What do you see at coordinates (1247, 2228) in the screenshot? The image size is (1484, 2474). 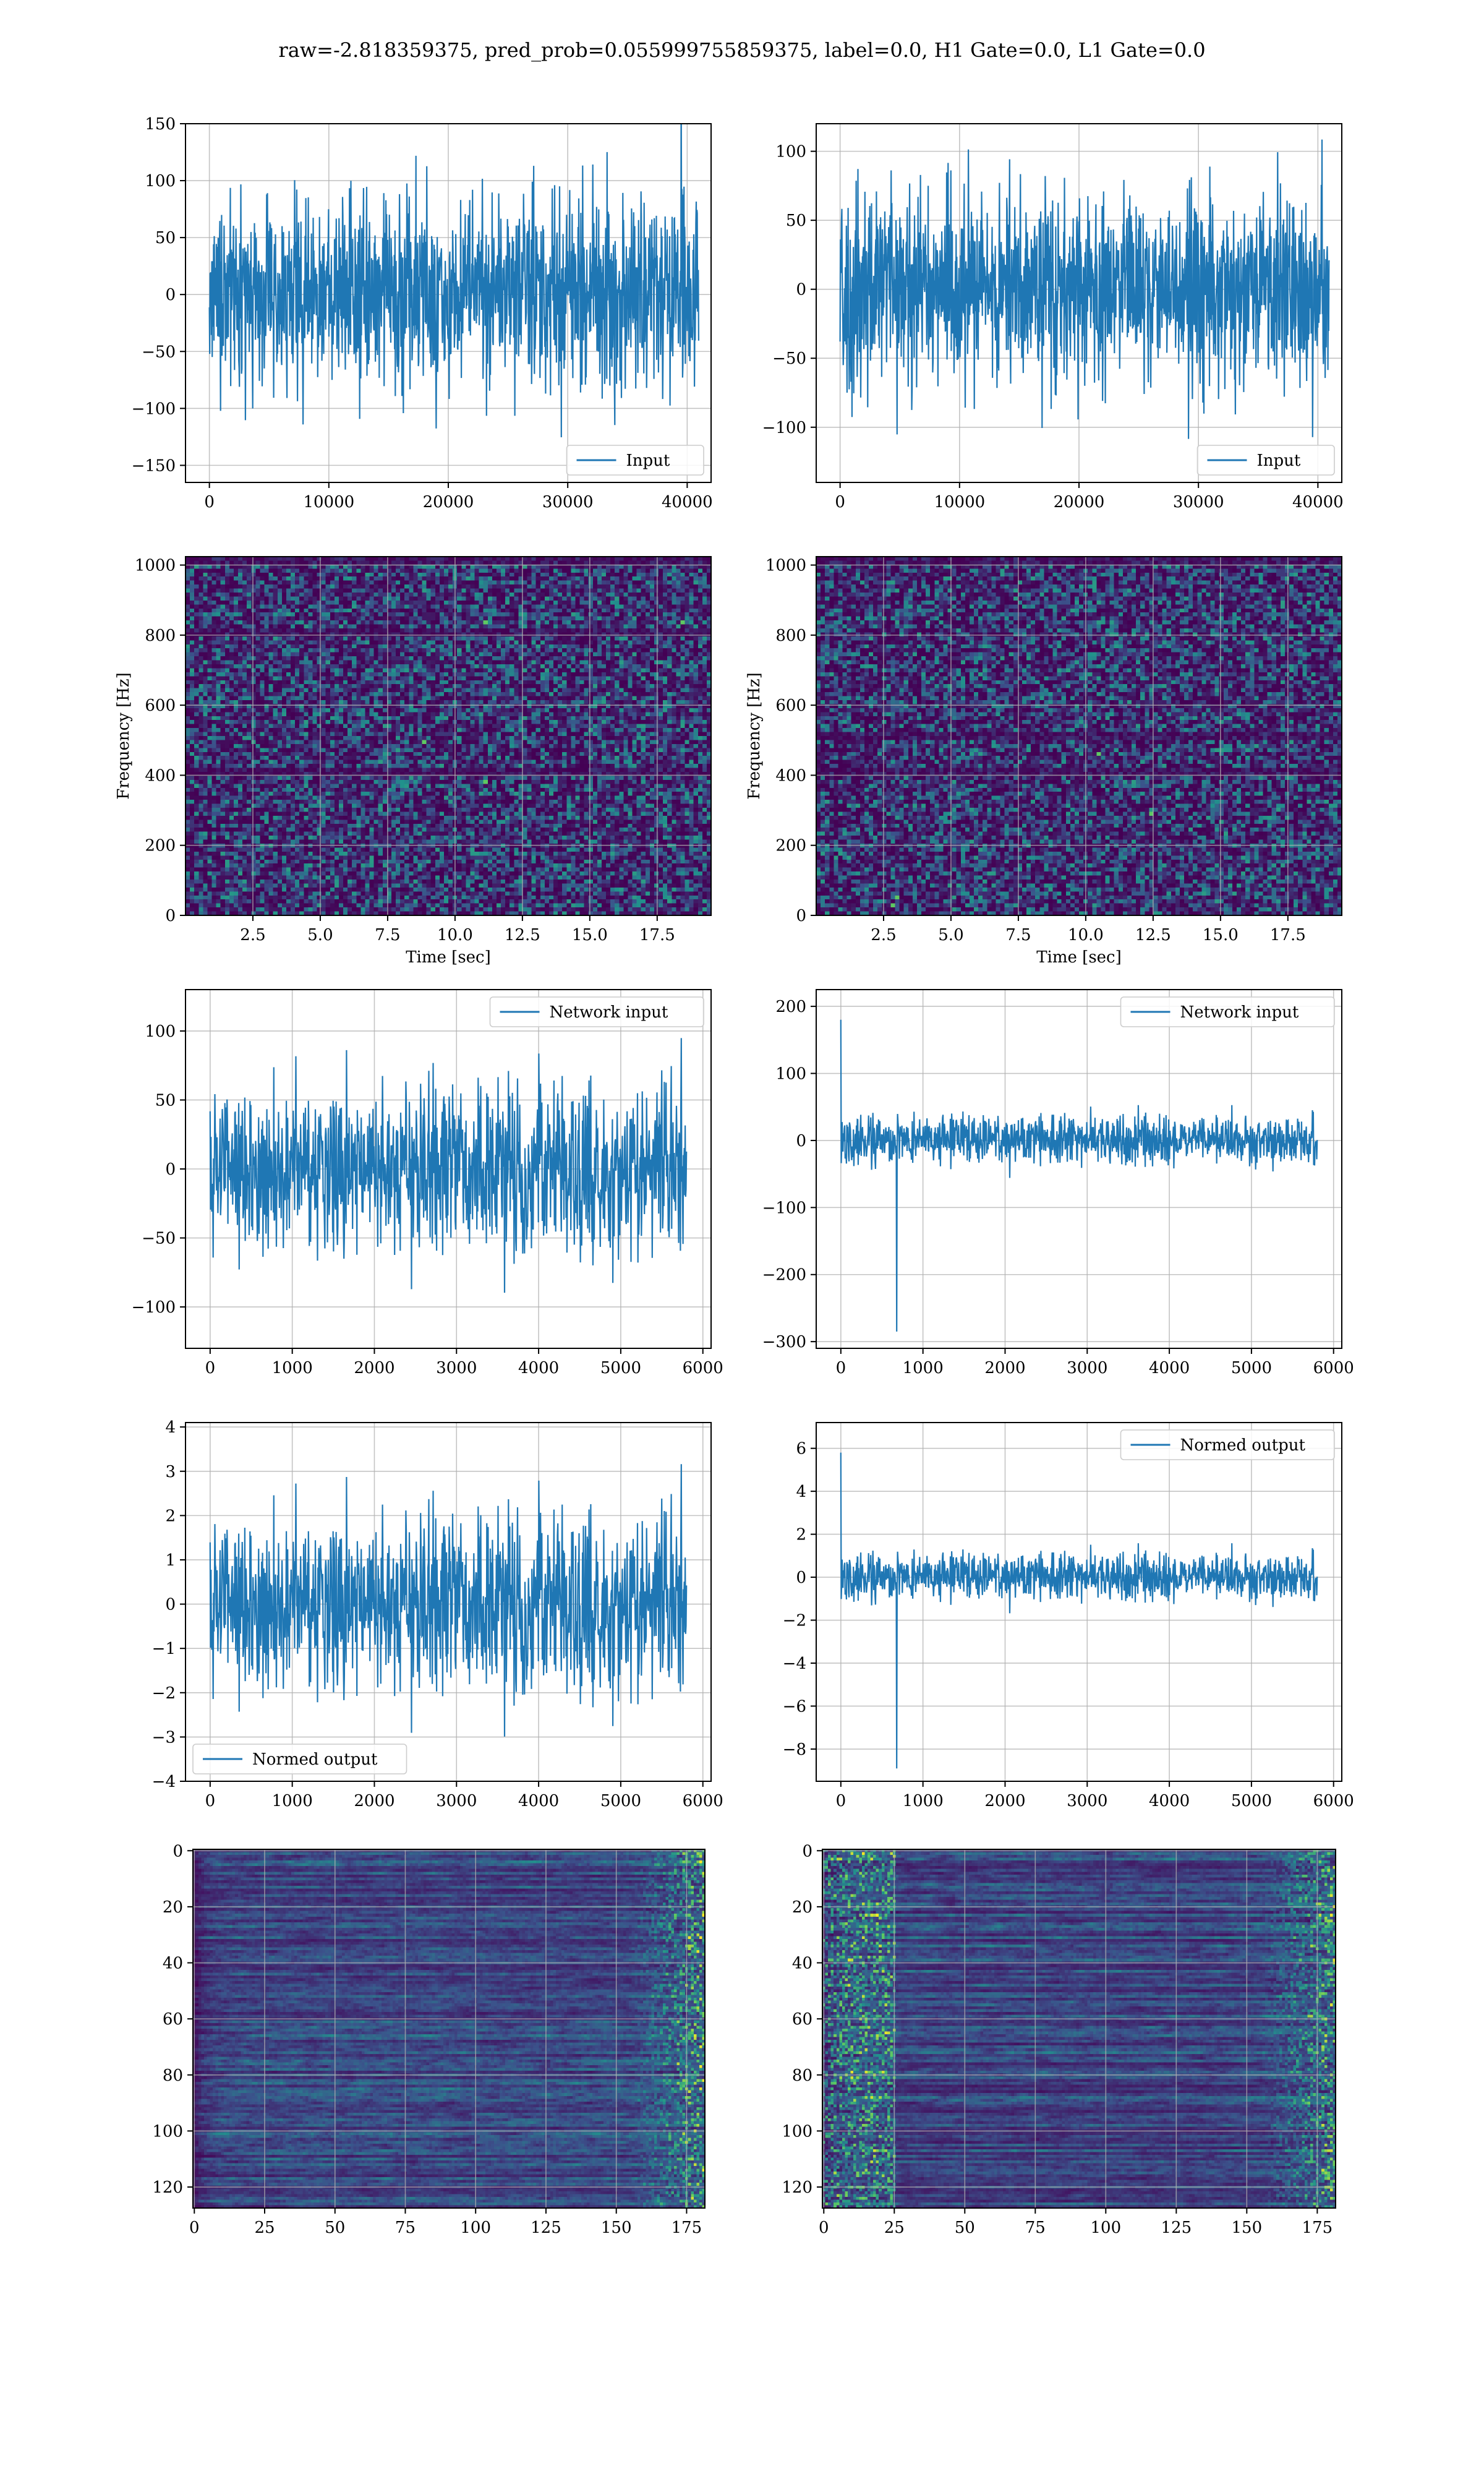 I see `feature-map-l1-xtick-label: 150` at bounding box center [1247, 2228].